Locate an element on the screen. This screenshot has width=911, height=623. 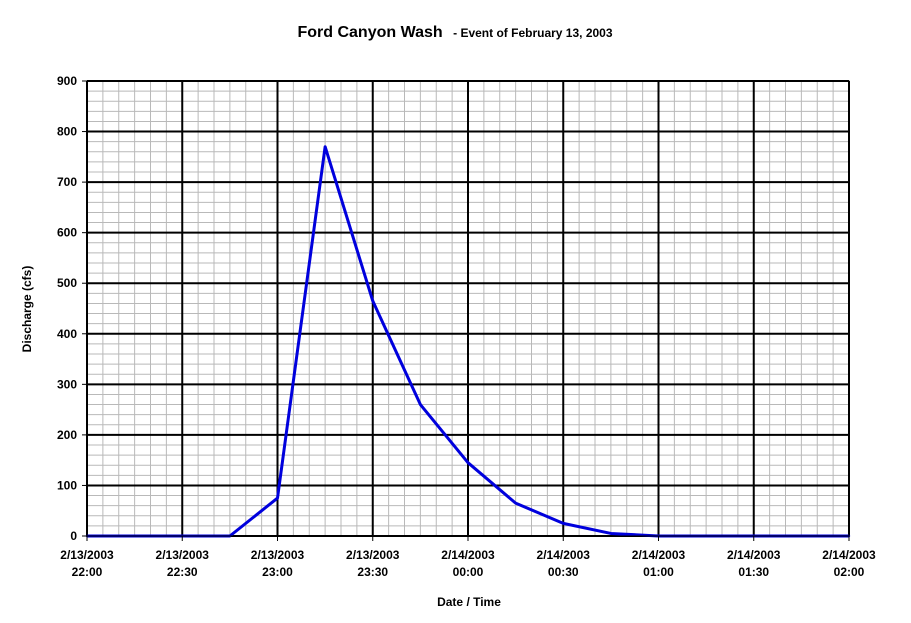
x-tick-label: 2/13/2003 22:30 is located at coordinates (183, 563).